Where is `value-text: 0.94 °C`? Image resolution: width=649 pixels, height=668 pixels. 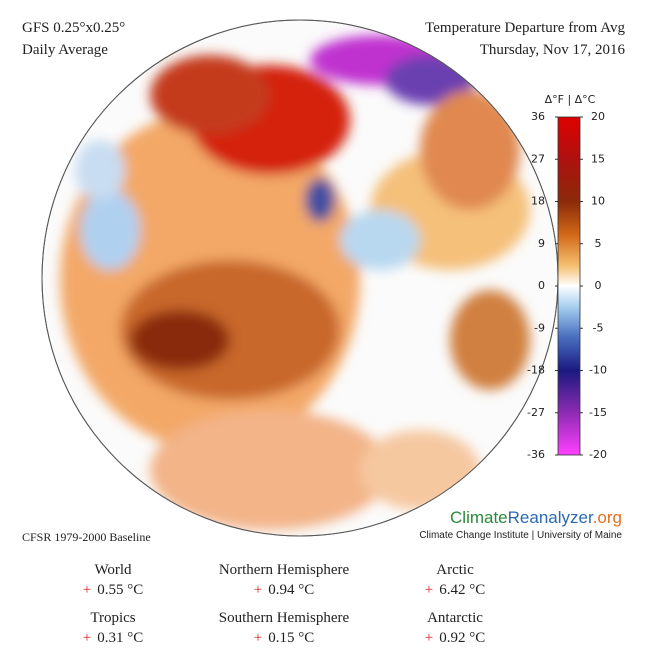
value-text: 0.94 °C is located at coordinates (291, 590).